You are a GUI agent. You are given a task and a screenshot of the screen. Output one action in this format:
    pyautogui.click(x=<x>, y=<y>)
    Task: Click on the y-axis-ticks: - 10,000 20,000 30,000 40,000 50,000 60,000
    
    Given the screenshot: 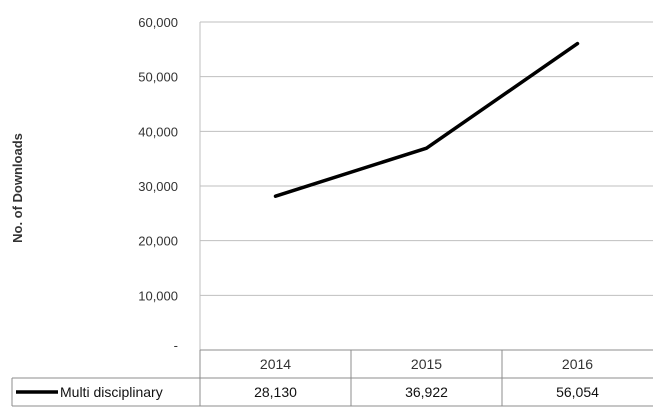 What is the action you would take?
    pyautogui.click(x=158, y=184)
    